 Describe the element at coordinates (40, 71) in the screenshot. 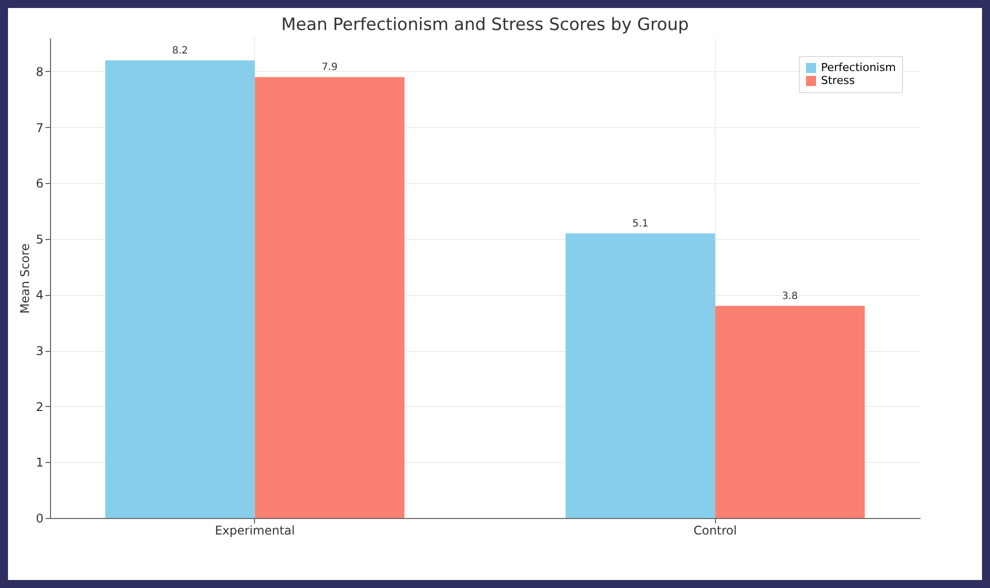

I see `y-tick-label: 8` at that location.